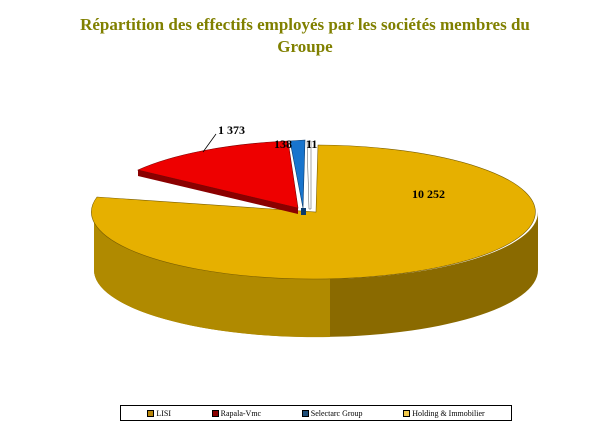  What do you see at coordinates (209, 143) in the screenshot?
I see `leader-line-rapala` at bounding box center [209, 143].